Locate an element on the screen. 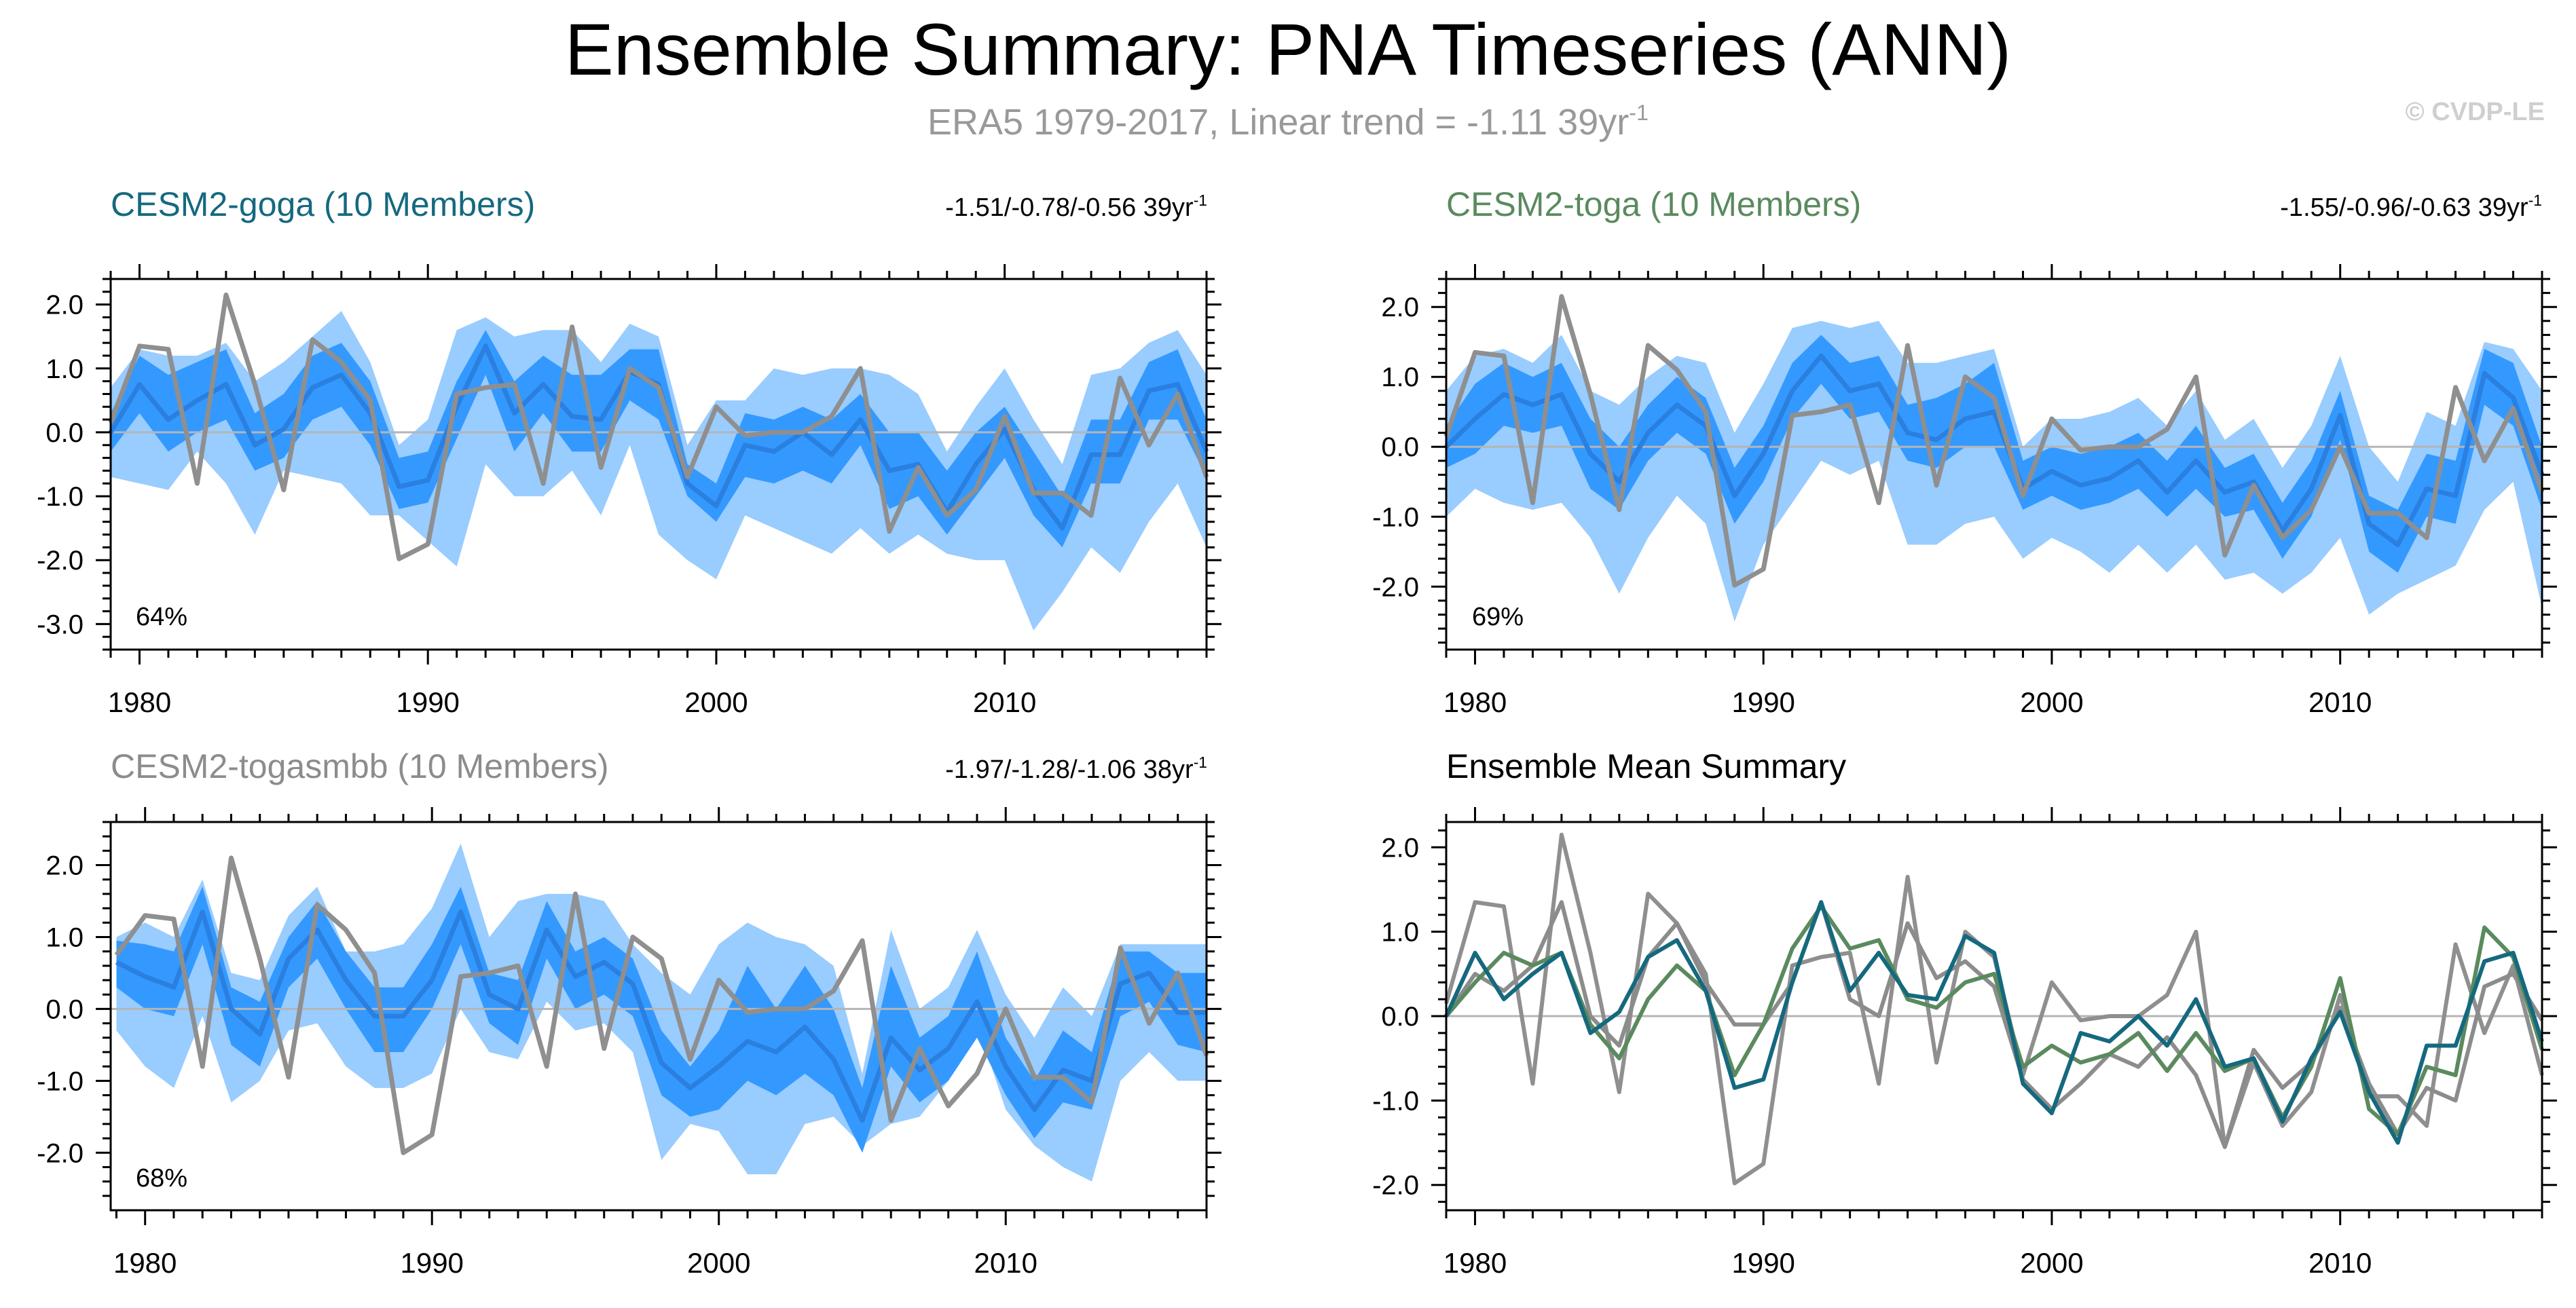 This screenshot has width=2576, height=1308. panel-title-summary: Ensemble Mean Summary is located at coordinates (1646, 766).